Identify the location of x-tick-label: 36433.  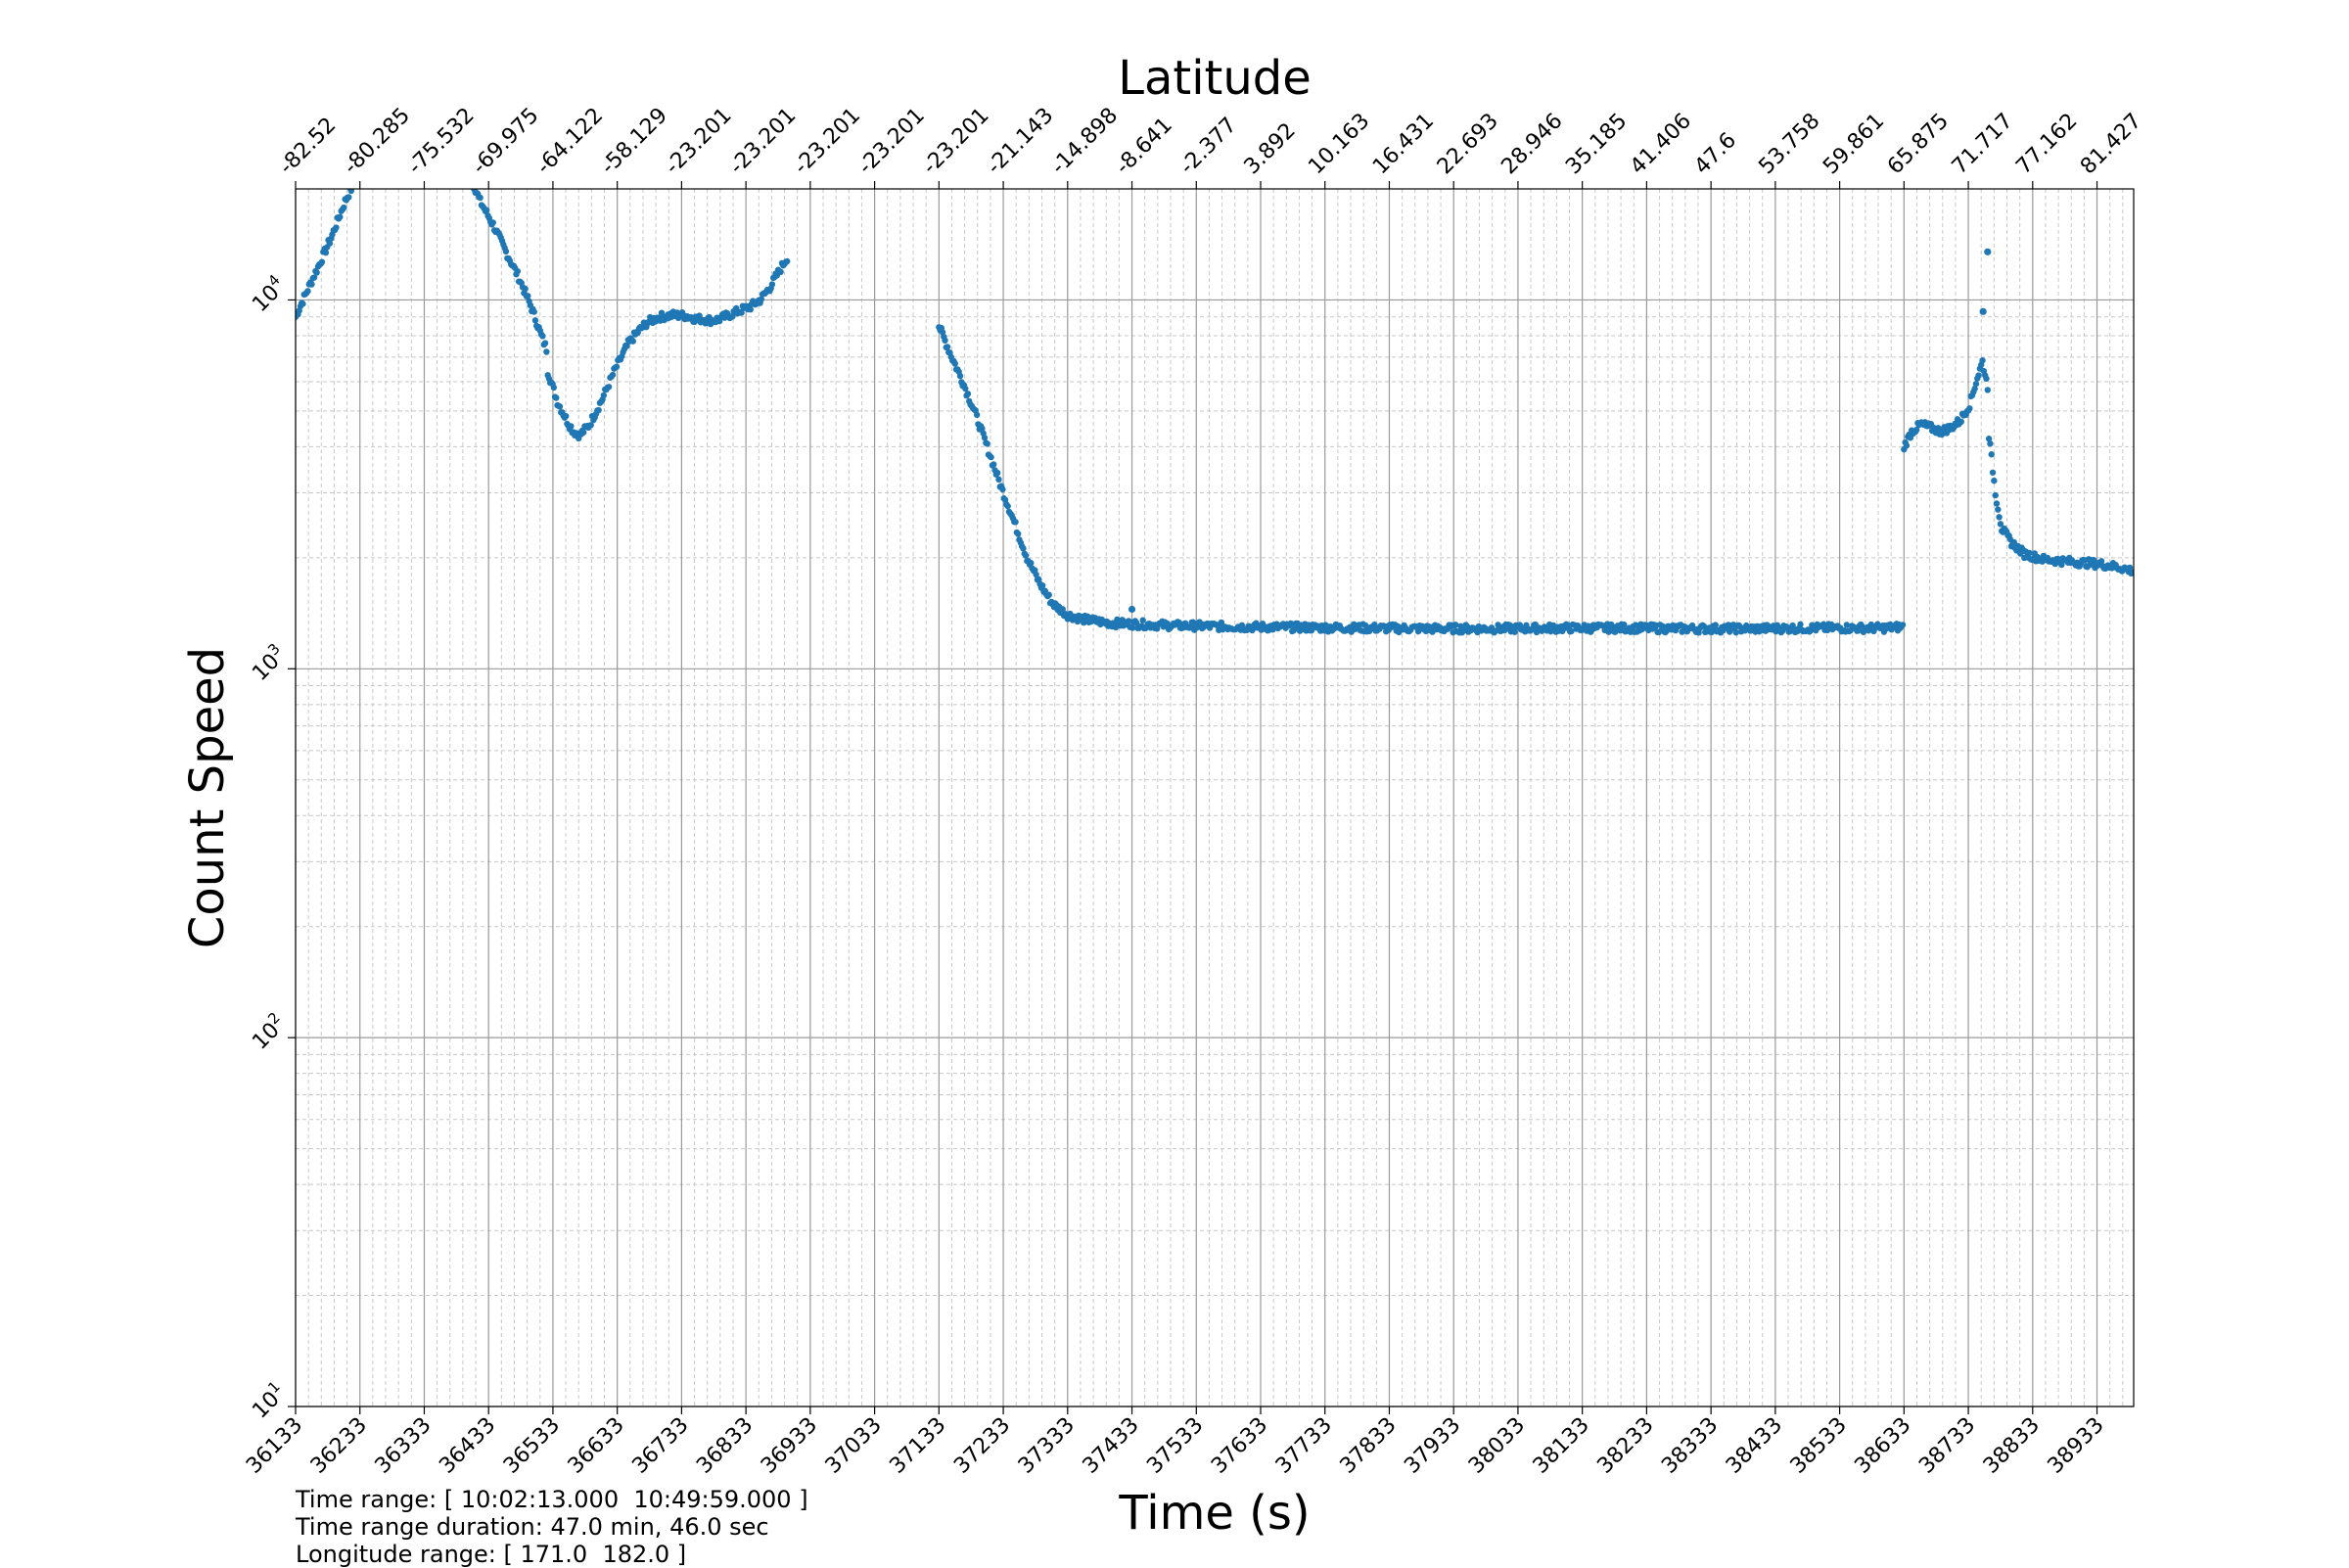
(467, 1446).